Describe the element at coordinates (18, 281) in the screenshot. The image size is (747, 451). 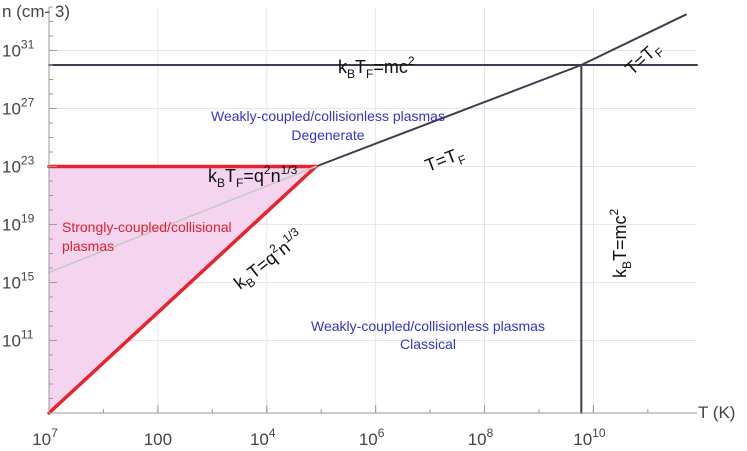
I see `y-tick-label-4: 1015` at that location.